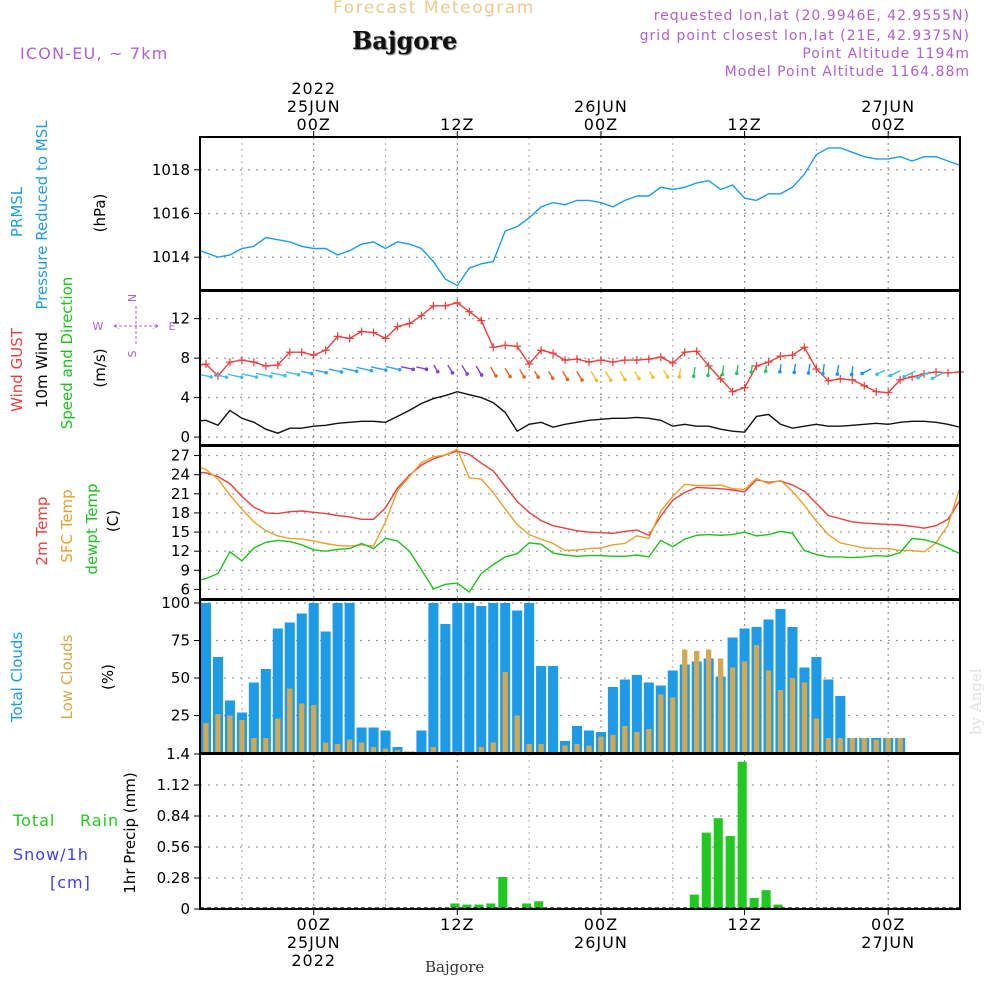  Describe the element at coordinates (888, 942) in the screenshot. I see `bottom-time-label: 27JUN` at that location.